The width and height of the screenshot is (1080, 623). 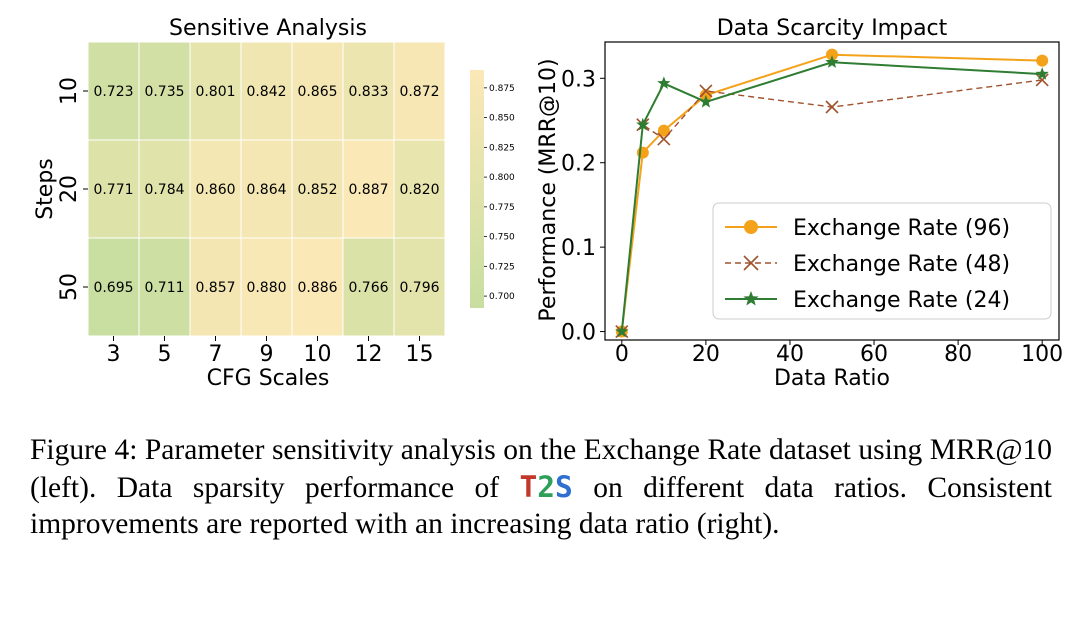 I want to click on legend-label: Exchange Rate (48), so click(x=901, y=264).